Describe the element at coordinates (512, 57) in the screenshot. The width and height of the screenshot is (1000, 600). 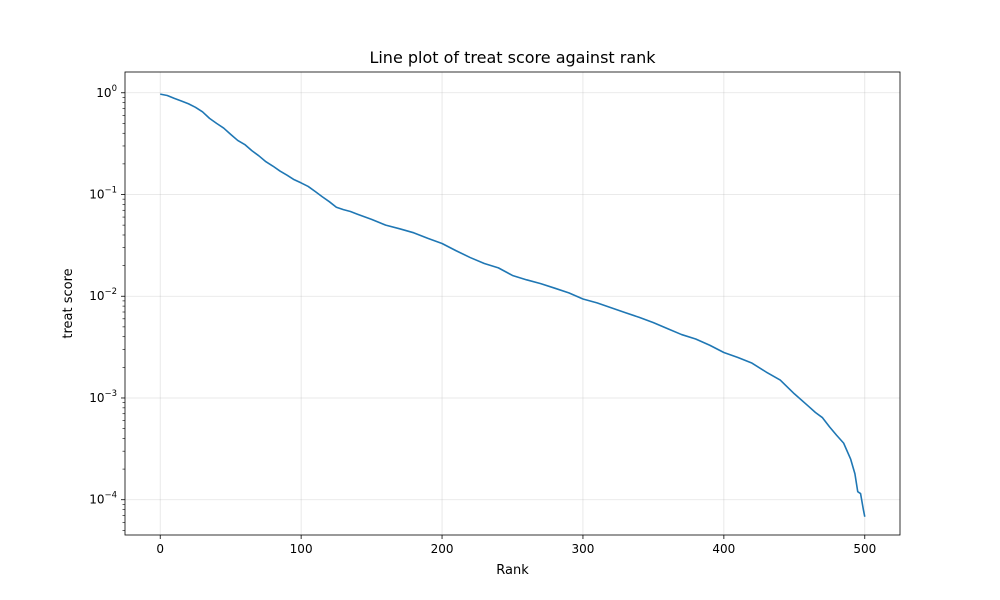
I see `chart-title: Line plot of treat score against rank` at that location.